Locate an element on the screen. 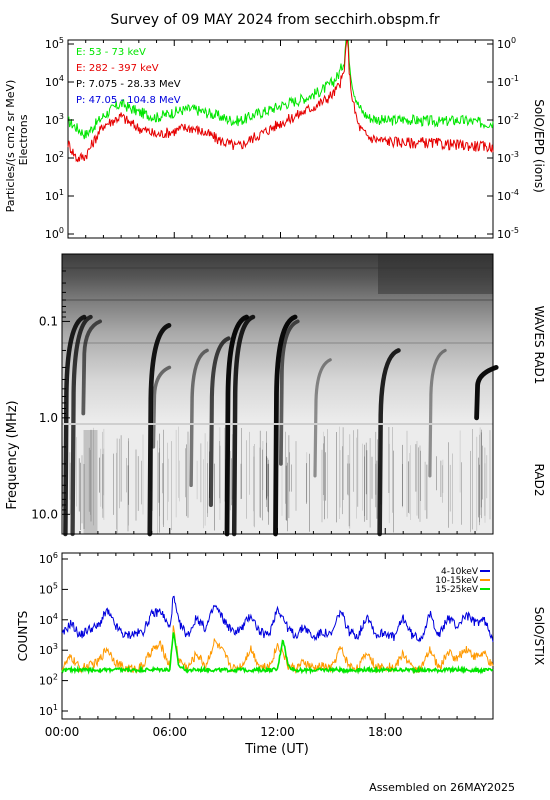 The image size is (550, 800). rad2-label: RAD2 is located at coordinates (539, 480).